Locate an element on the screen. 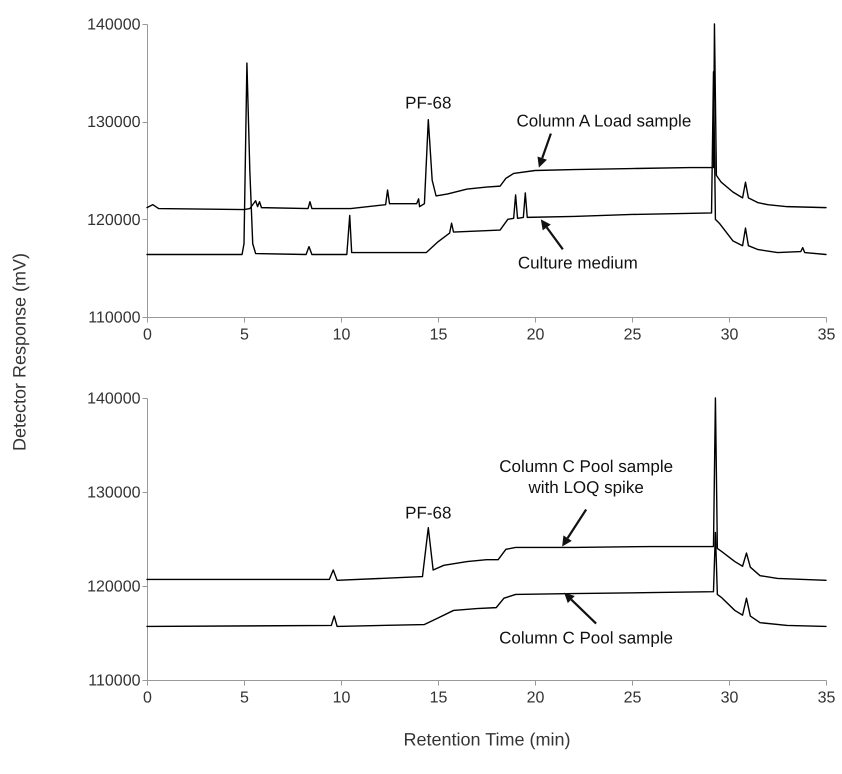  annotation: Column C Pool sample is located at coordinates (586, 638).